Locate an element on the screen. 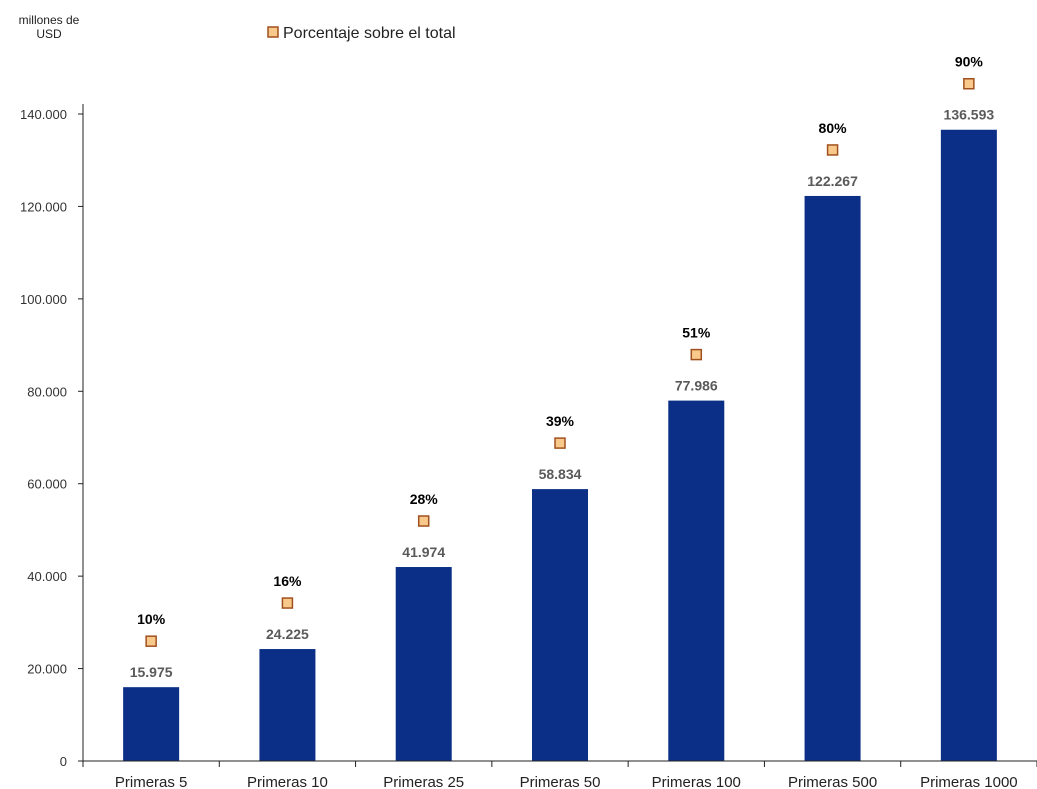 The image size is (1037, 789). x-category-label: Primeras 500 is located at coordinates (832, 781).